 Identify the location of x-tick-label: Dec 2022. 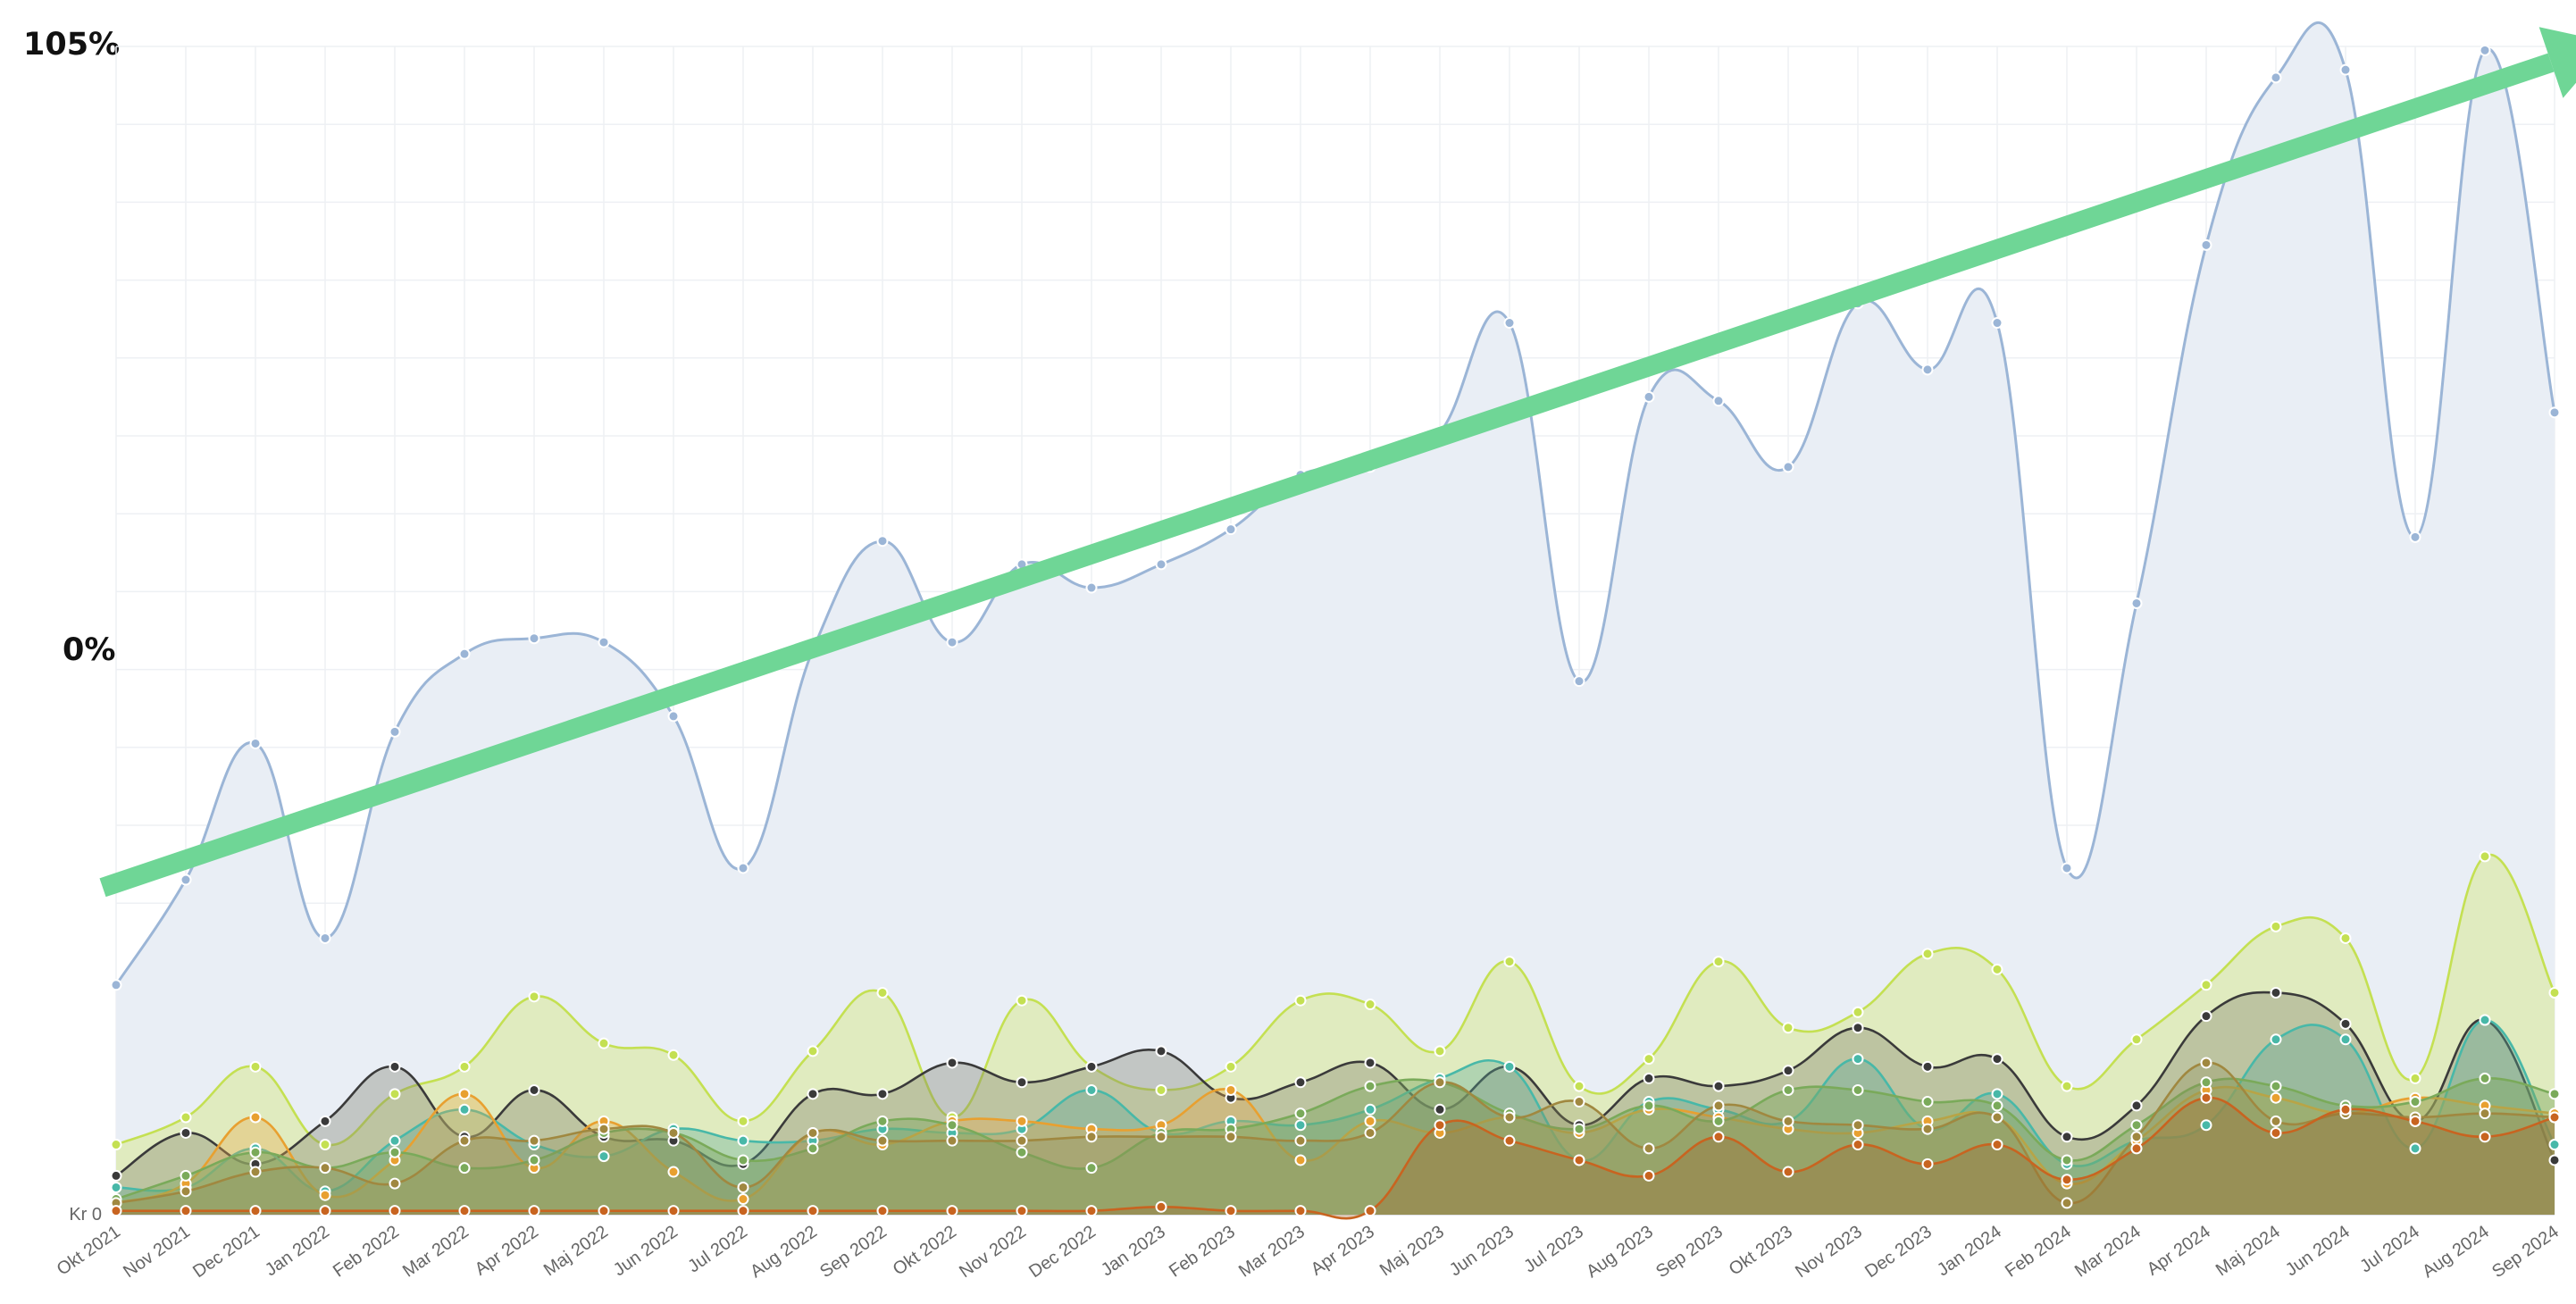
(1063, 1252).